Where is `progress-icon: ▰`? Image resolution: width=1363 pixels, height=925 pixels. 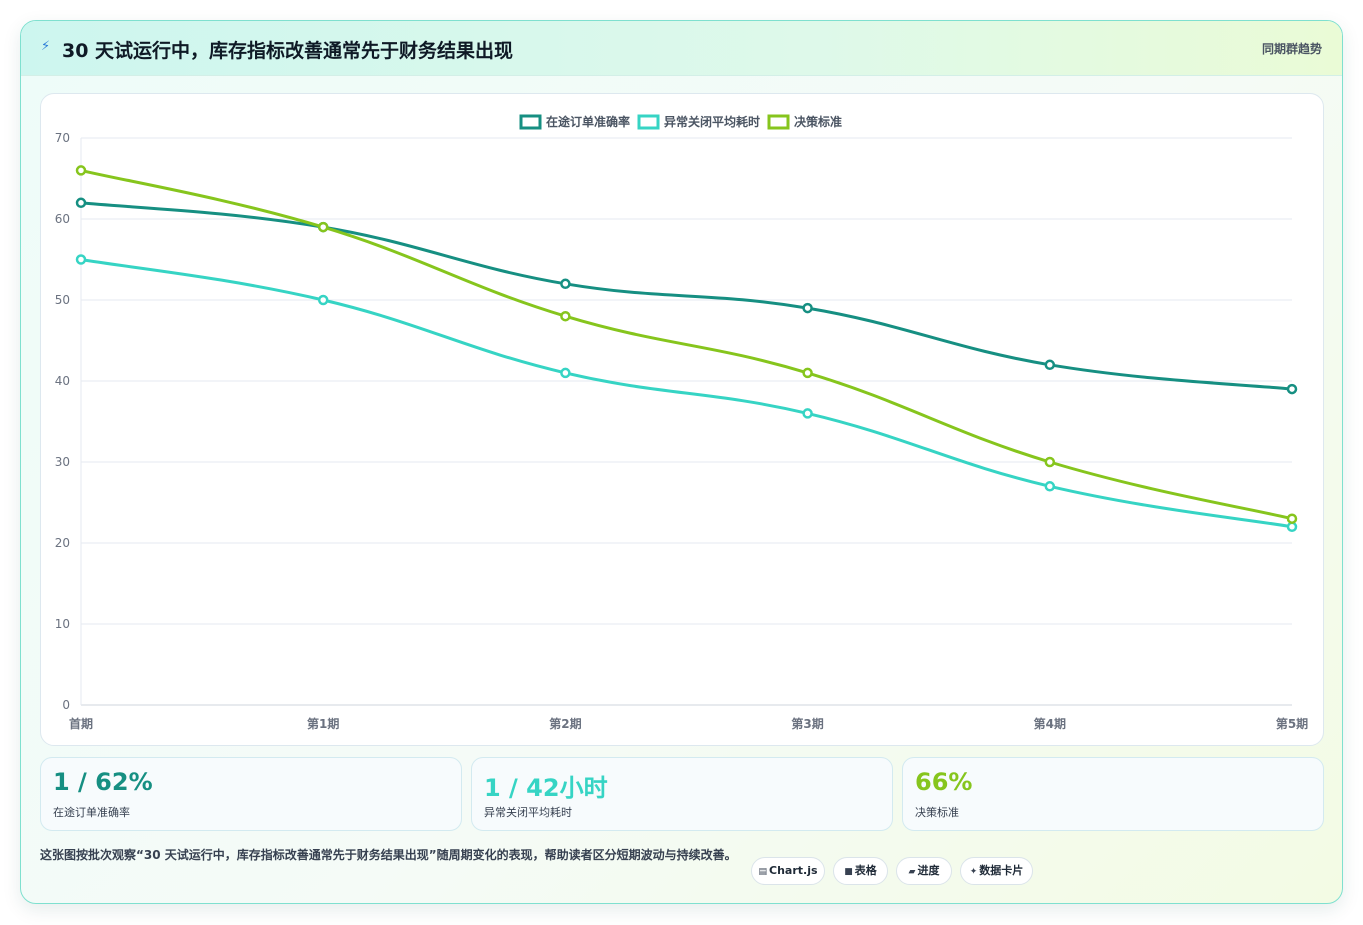 progress-icon: ▰ is located at coordinates (912, 872).